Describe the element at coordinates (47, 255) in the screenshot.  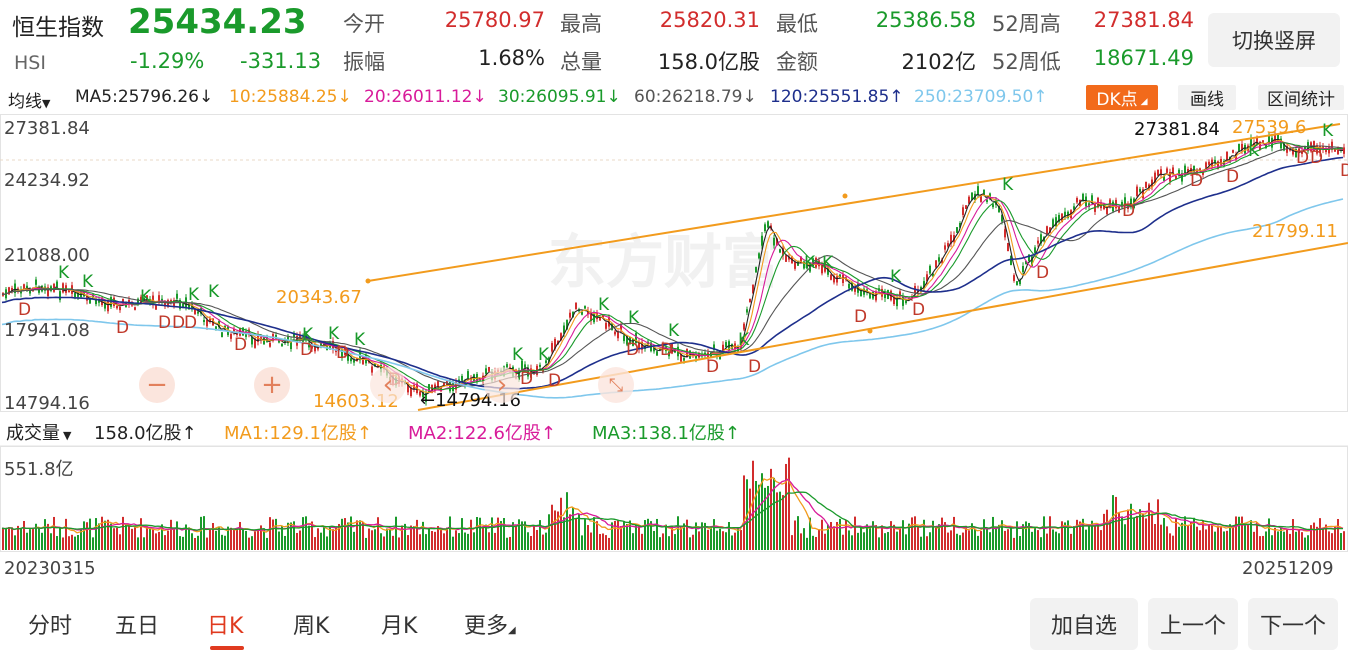
I see `price-axis-label: 21088.00` at that location.